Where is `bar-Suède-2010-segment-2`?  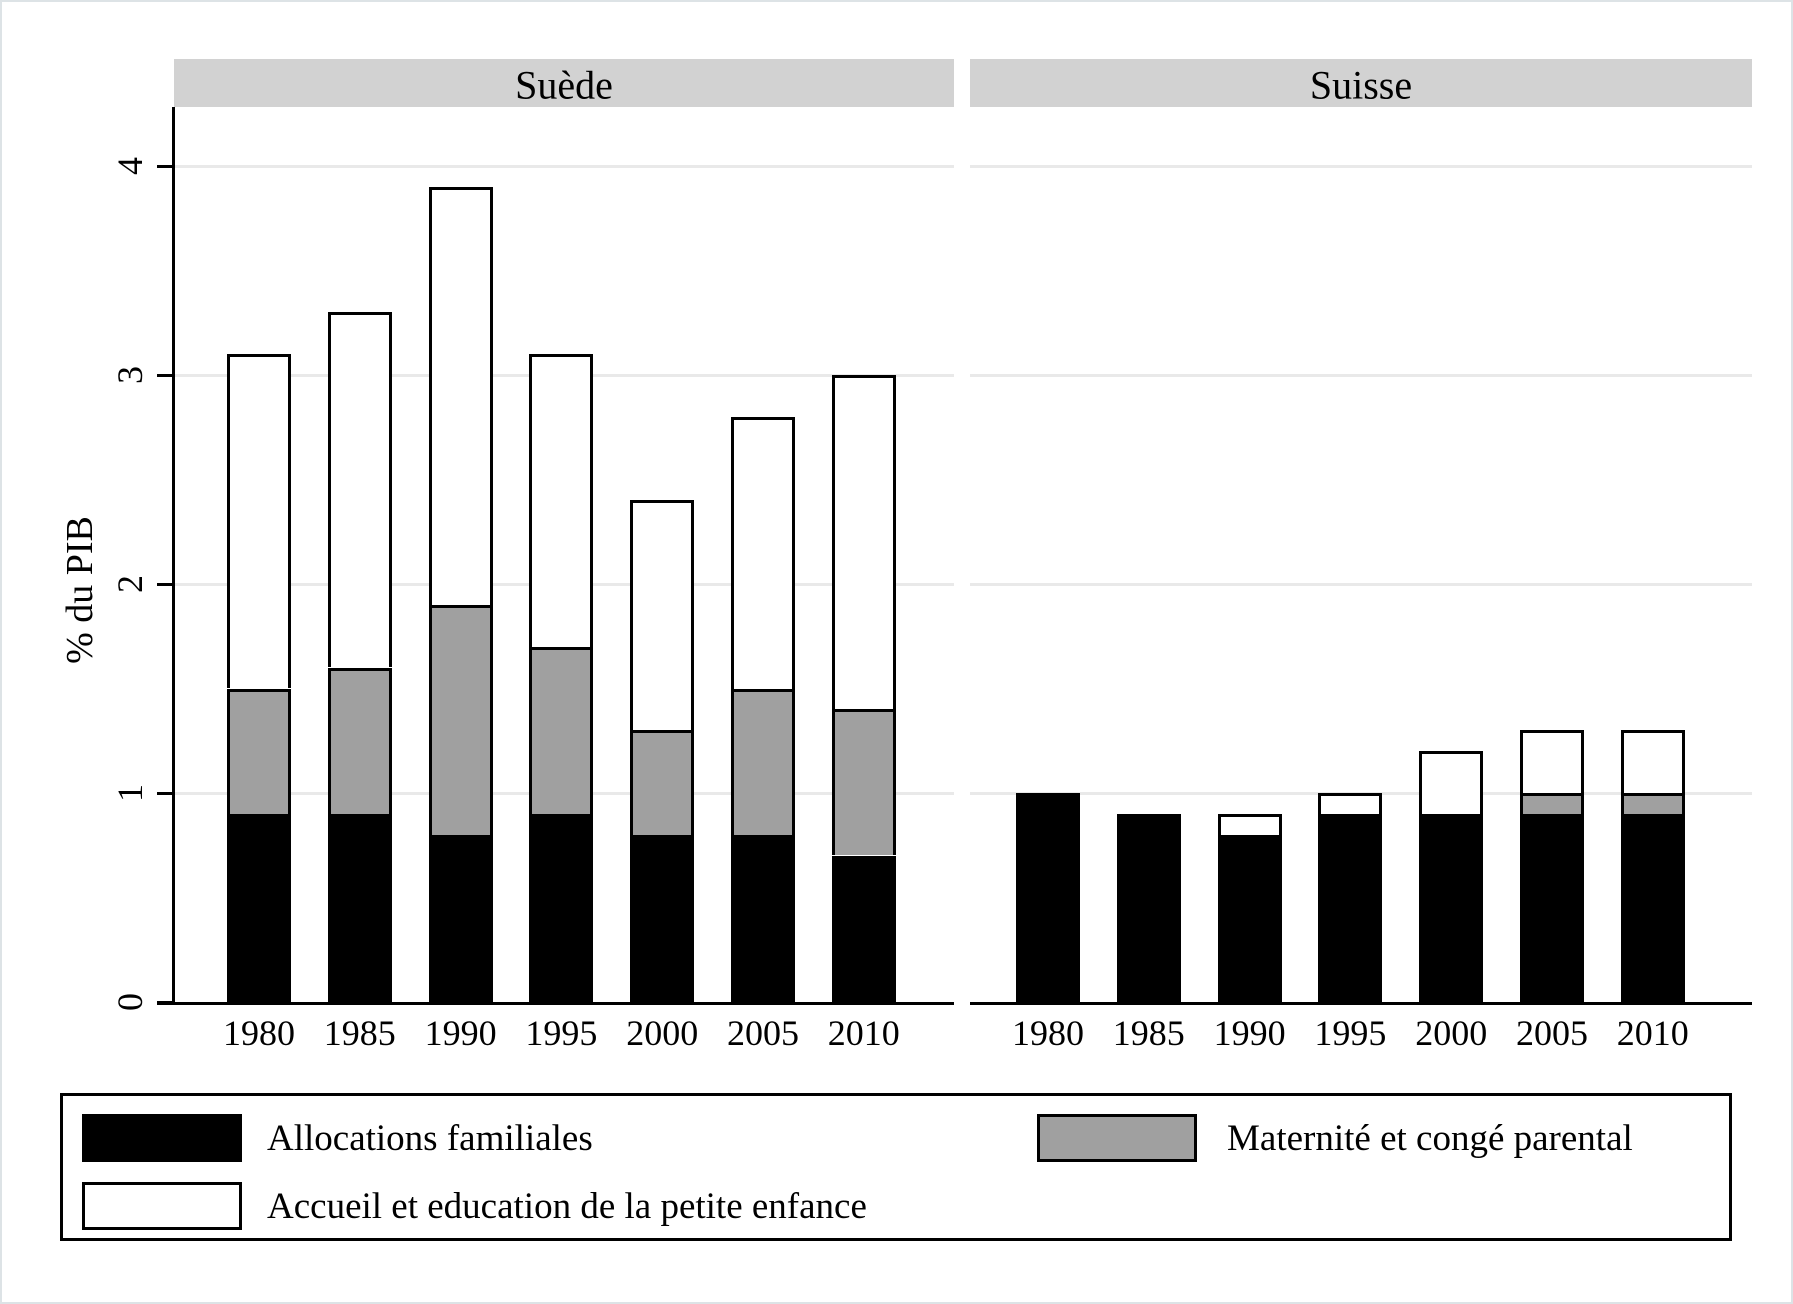 bar-Suède-2010-segment-2 is located at coordinates (864, 542).